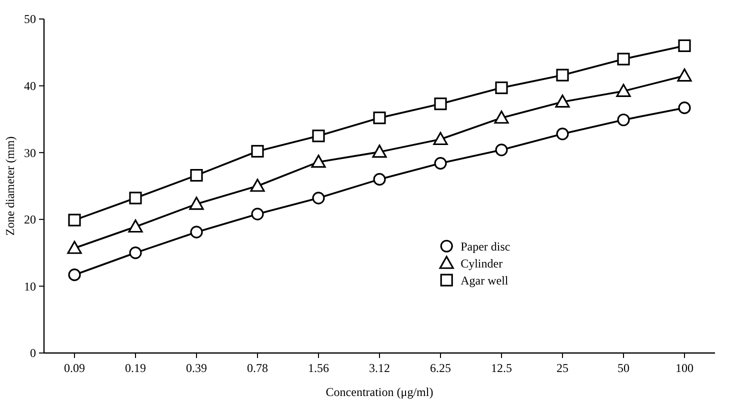 This screenshot has height=405, width=730. Describe the element at coordinates (33, 353) in the screenshot. I see `y-tick-label: 0` at that location.